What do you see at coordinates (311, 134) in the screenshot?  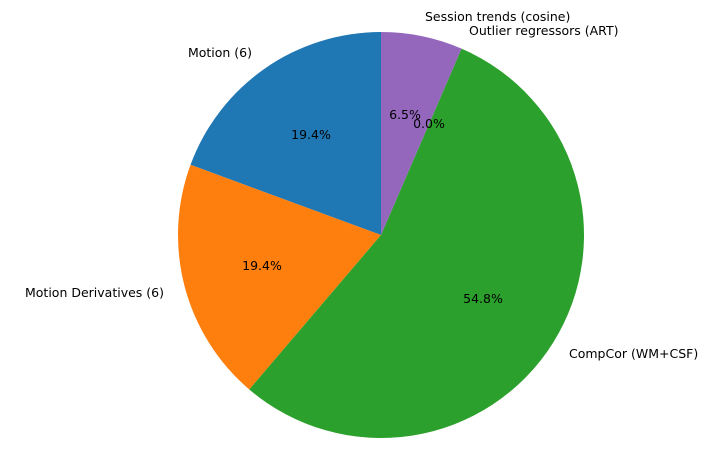 I see `slice-pct-motion: 19.4%` at bounding box center [311, 134].